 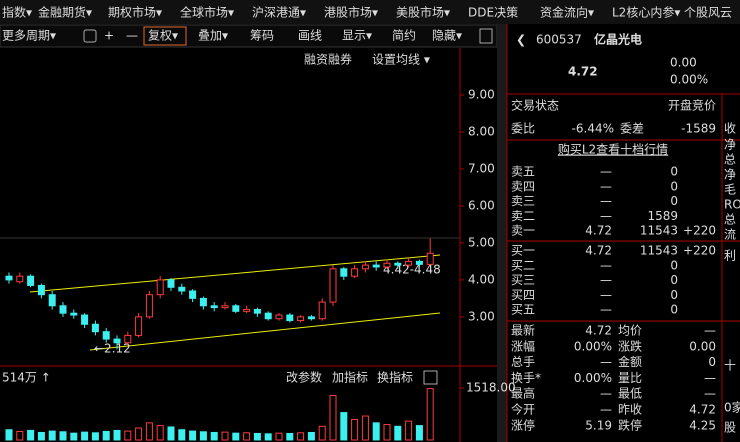 What do you see at coordinates (730, 145) in the screenshot?
I see `side-label: 净` at bounding box center [730, 145].